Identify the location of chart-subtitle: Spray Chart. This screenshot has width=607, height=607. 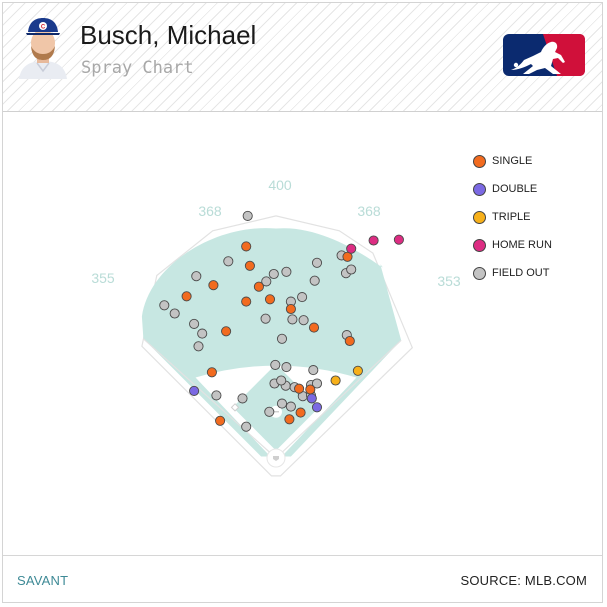
(137, 68).